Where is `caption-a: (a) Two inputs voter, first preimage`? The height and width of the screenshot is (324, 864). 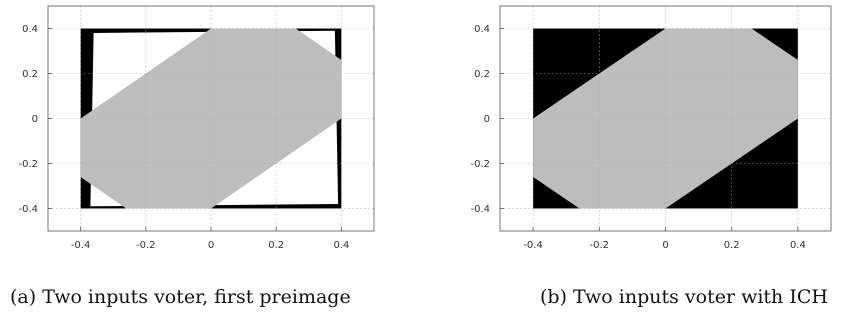 caption-a: (a) Two inputs voter, first preimage is located at coordinates (180, 297).